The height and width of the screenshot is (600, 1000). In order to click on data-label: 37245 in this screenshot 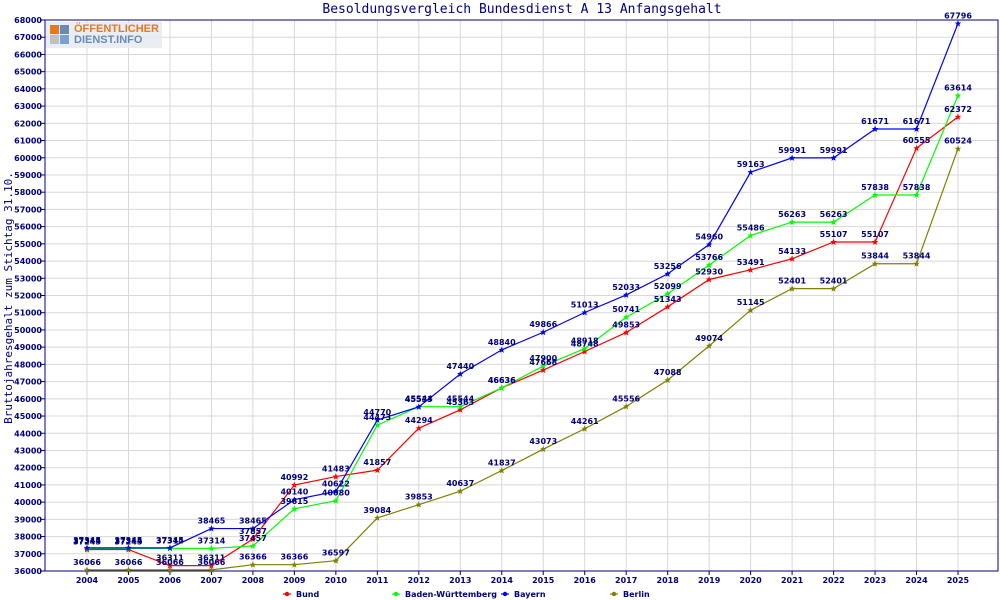, I will do `click(129, 542)`.